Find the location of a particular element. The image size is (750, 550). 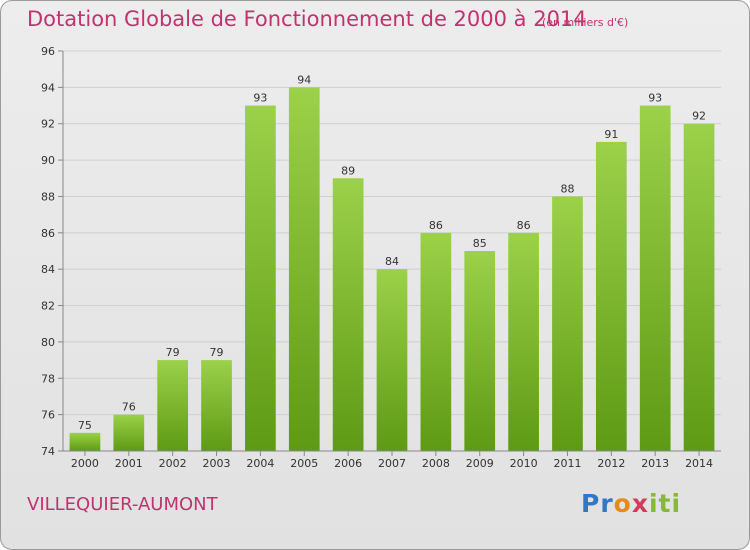

bar-value-label: 92 is located at coordinates (699, 116).